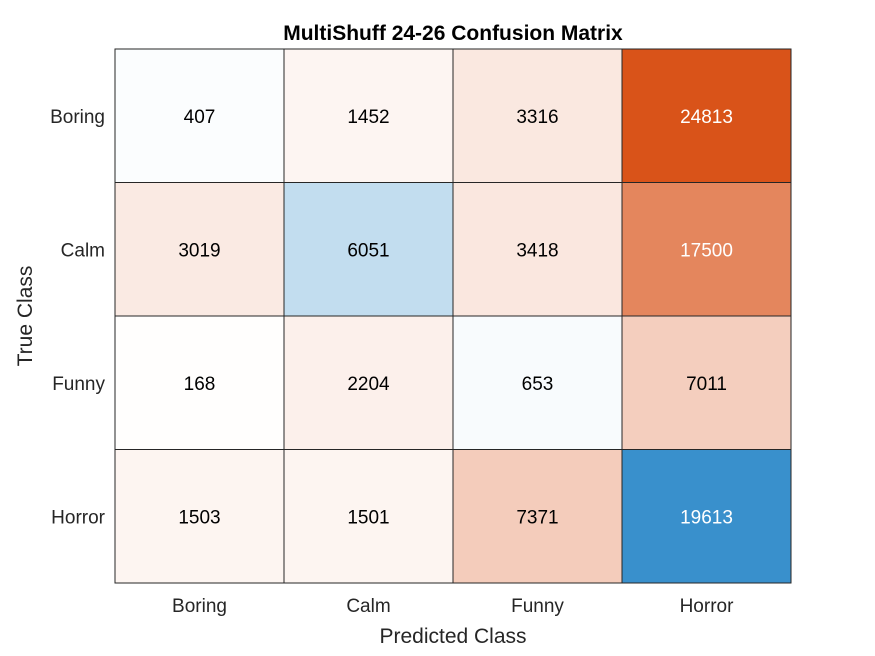 Image resolution: width=875 pixels, height=656 pixels. Describe the element at coordinates (537, 606) in the screenshot. I see `x-tick-label: Funny` at that location.